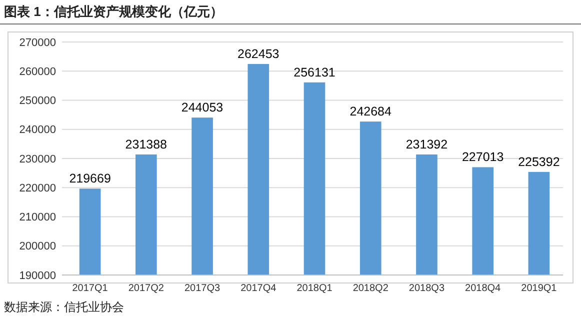 Image resolution: width=581 pixels, height=323 pixels. What do you see at coordinates (37, 218) in the screenshot?
I see `y-tick-label: 210000` at bounding box center [37, 218].